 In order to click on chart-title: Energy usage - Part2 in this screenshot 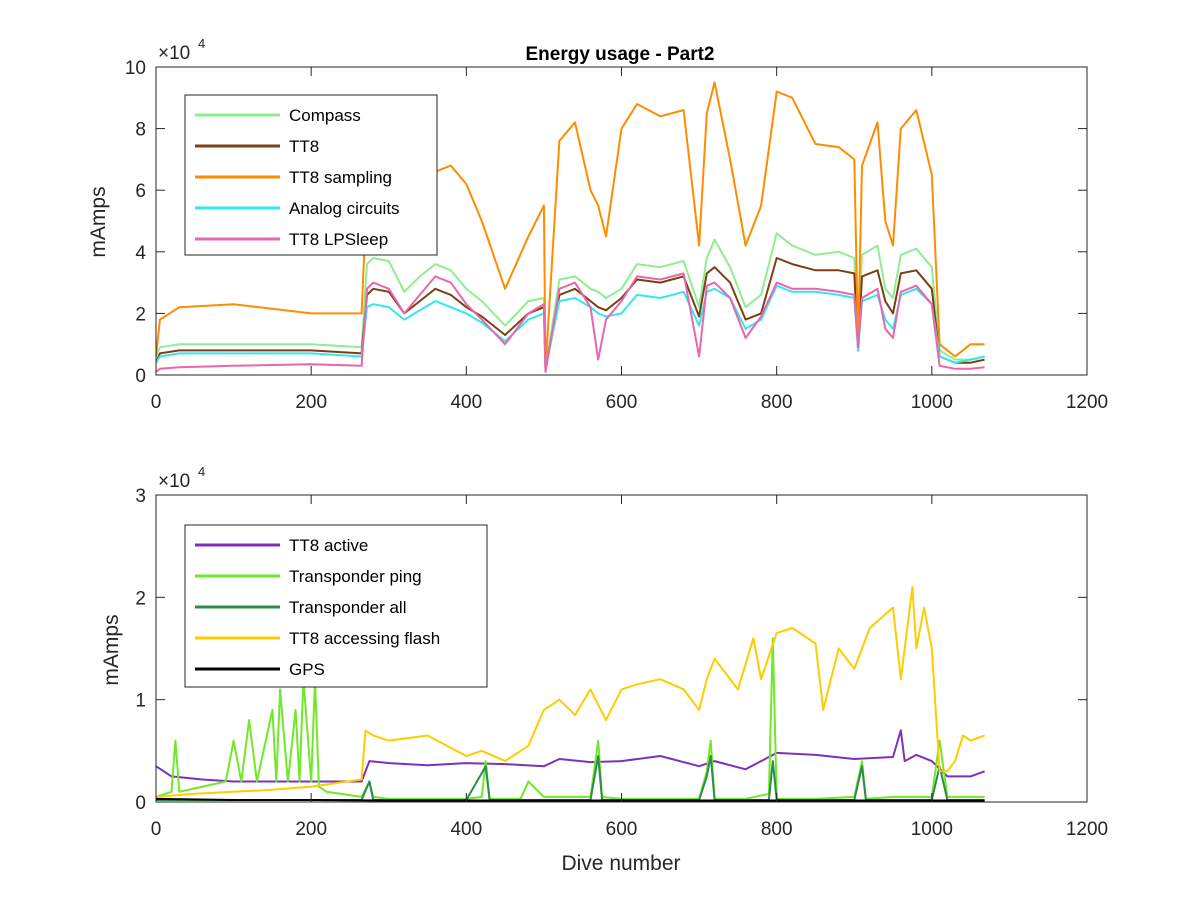, I will do `click(619, 54)`.